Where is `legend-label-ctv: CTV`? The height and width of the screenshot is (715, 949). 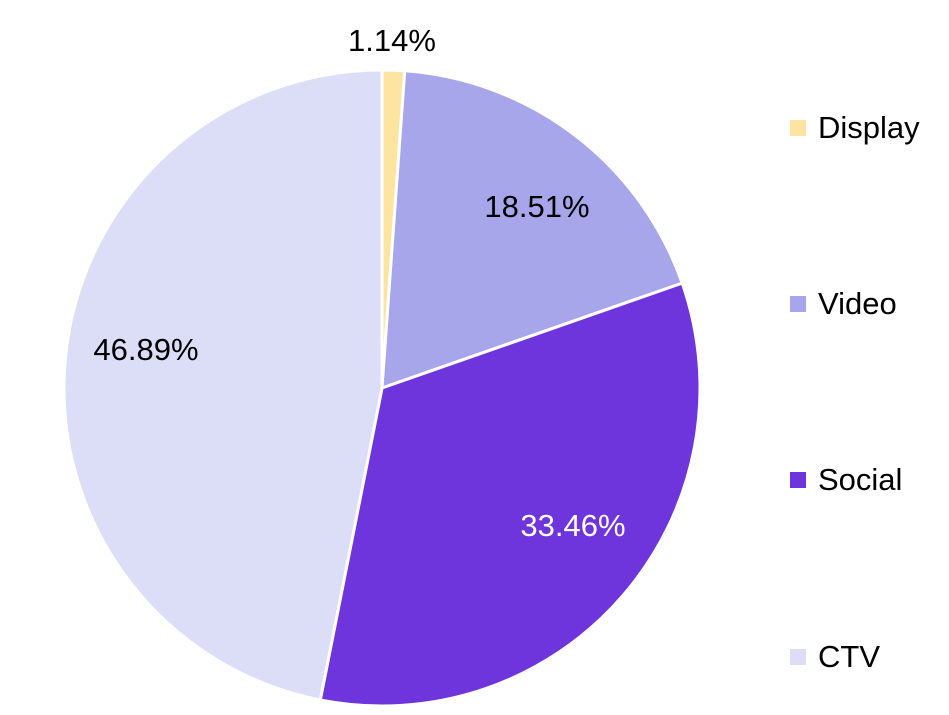
legend-label-ctv: CTV is located at coordinates (849, 656).